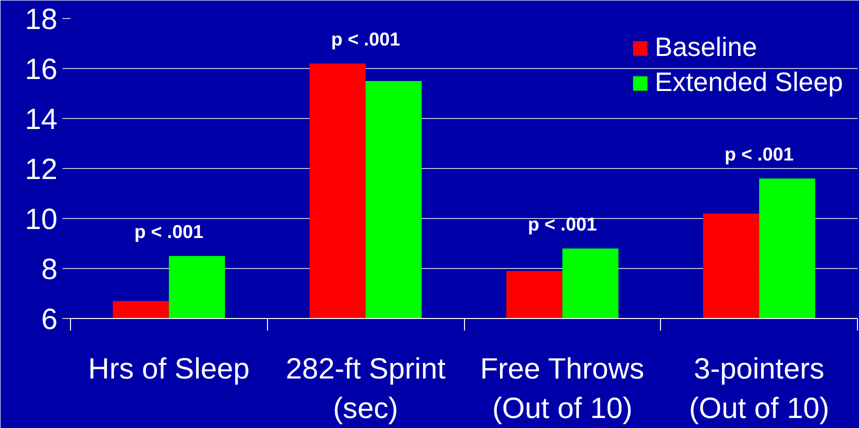 The height and width of the screenshot is (428, 859). What do you see at coordinates (41, 119) in the screenshot?
I see `y-tick-label: 14` at bounding box center [41, 119].